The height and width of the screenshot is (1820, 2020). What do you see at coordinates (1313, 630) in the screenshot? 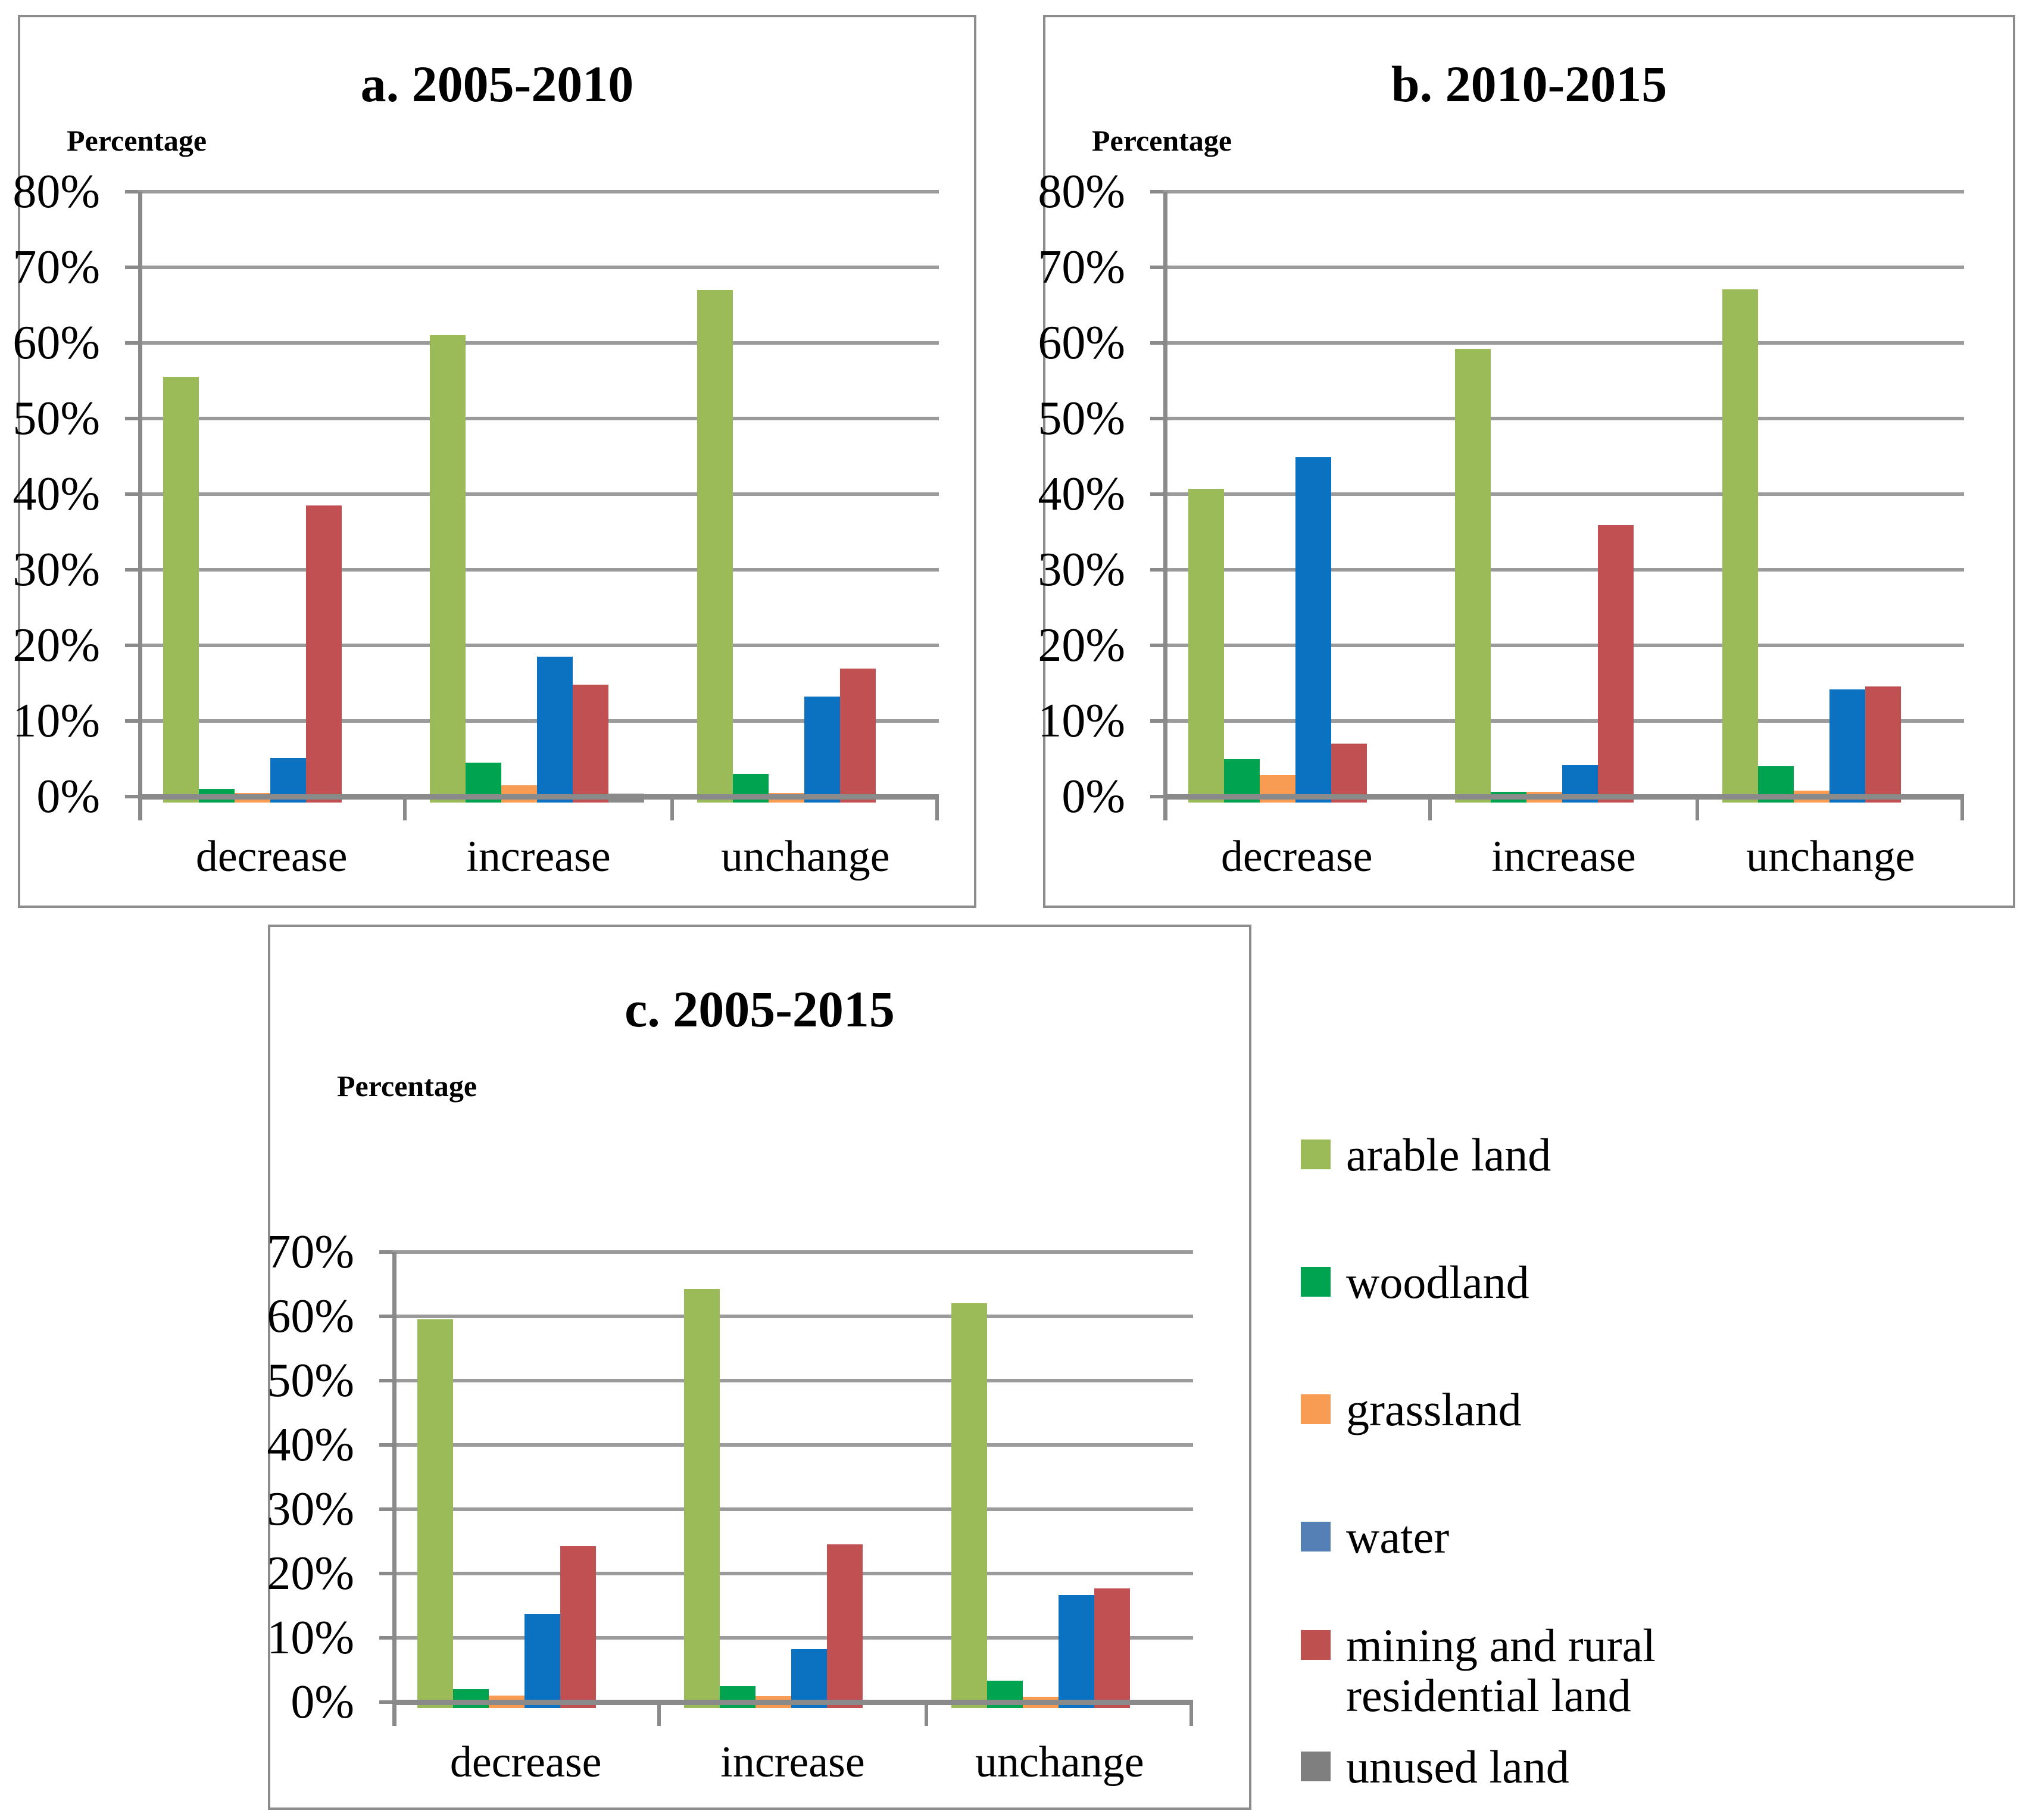
I see `bar-water-decrease` at bounding box center [1313, 630].